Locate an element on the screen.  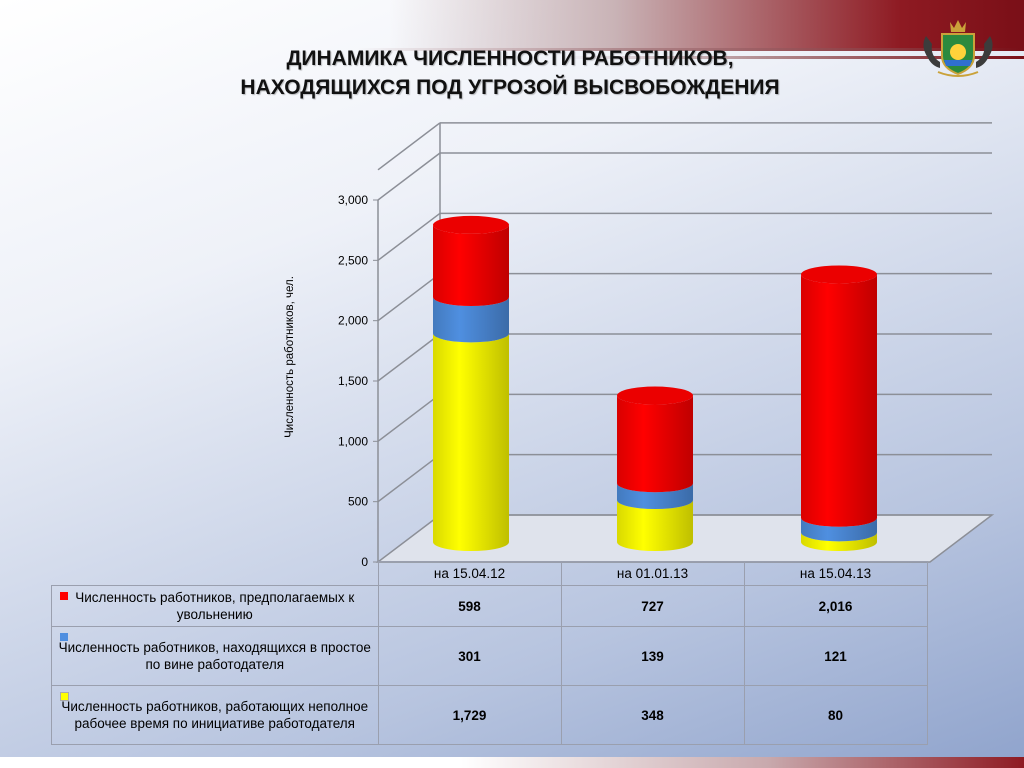
top-divider is located at coordinates (512, 49).